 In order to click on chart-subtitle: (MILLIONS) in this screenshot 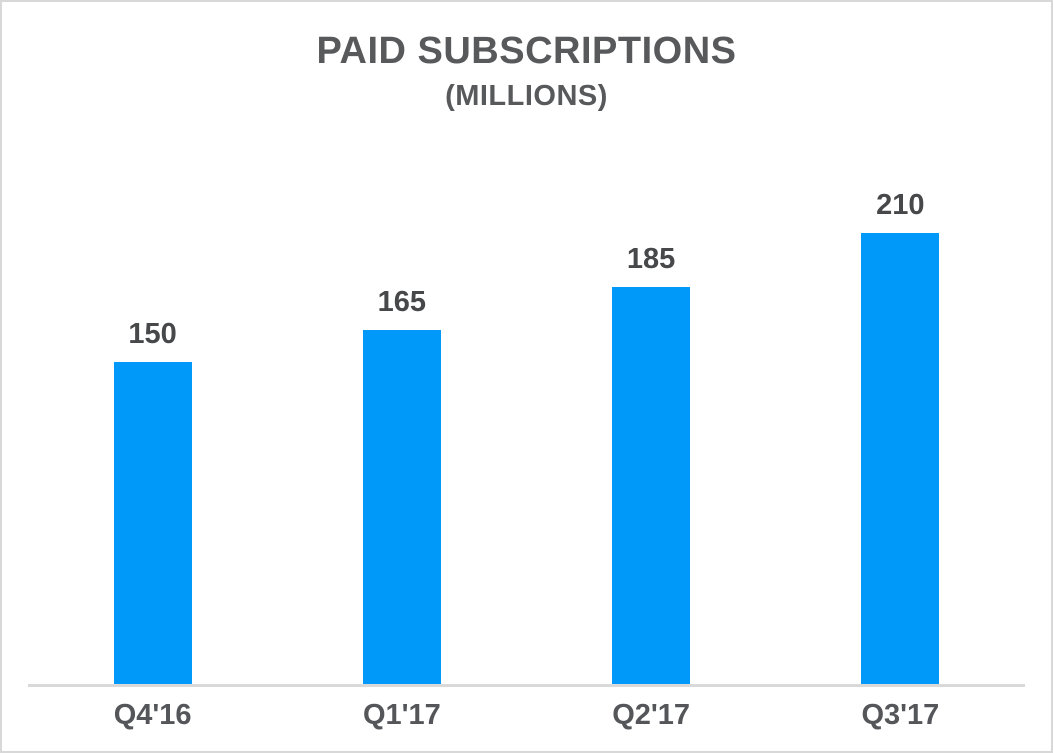, I will do `click(526, 96)`.